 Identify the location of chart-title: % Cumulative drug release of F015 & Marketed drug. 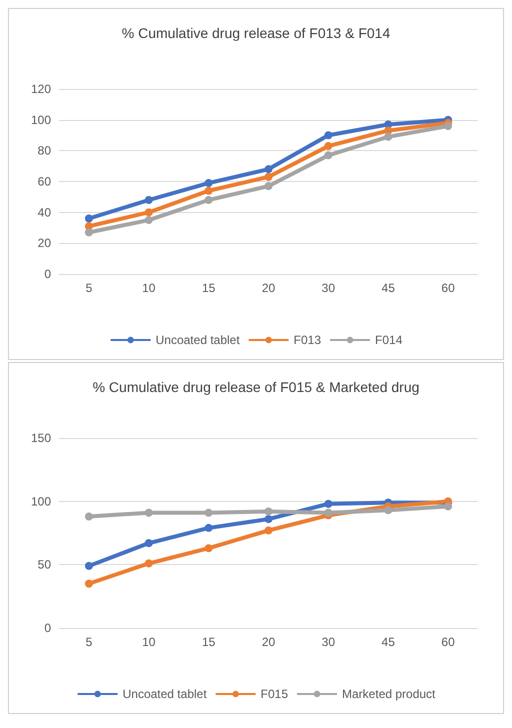
(256, 387).